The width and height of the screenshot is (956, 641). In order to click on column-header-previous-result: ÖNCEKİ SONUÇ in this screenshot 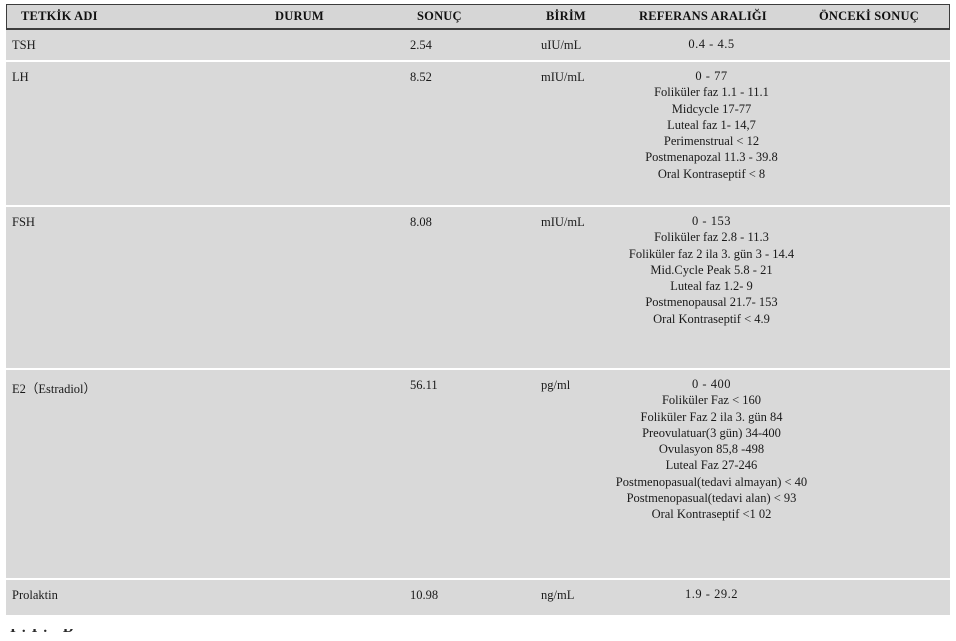, I will do `click(869, 16)`.